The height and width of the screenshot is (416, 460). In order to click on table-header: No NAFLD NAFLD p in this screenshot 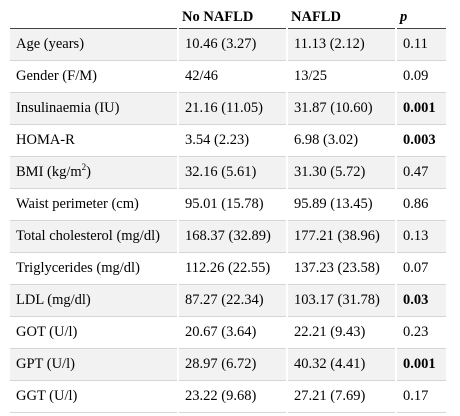, I will do `click(228, 17)`.